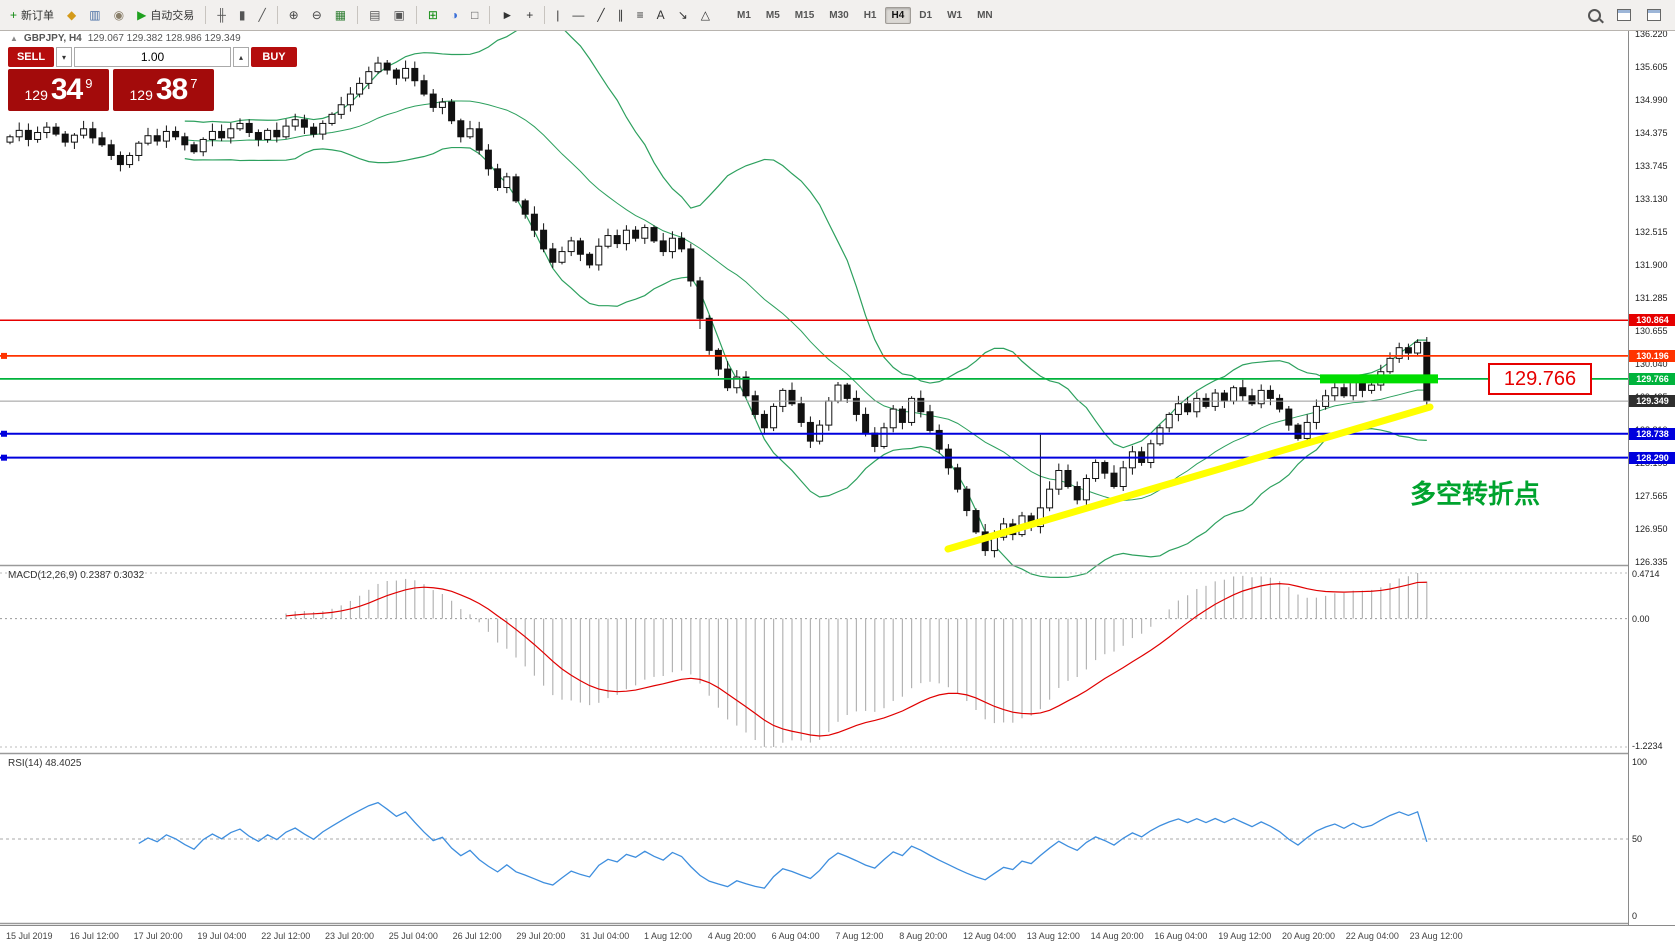  Describe the element at coordinates (163, 90) in the screenshot. I see `buy-price-panel: 129 38 7` at that location.